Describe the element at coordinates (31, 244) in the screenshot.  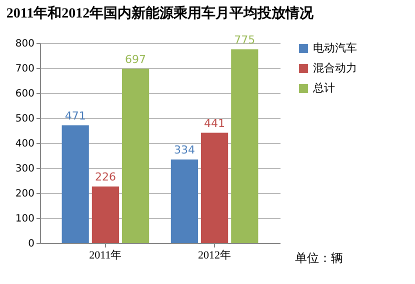
I see `y-tick-label: 0` at that location.